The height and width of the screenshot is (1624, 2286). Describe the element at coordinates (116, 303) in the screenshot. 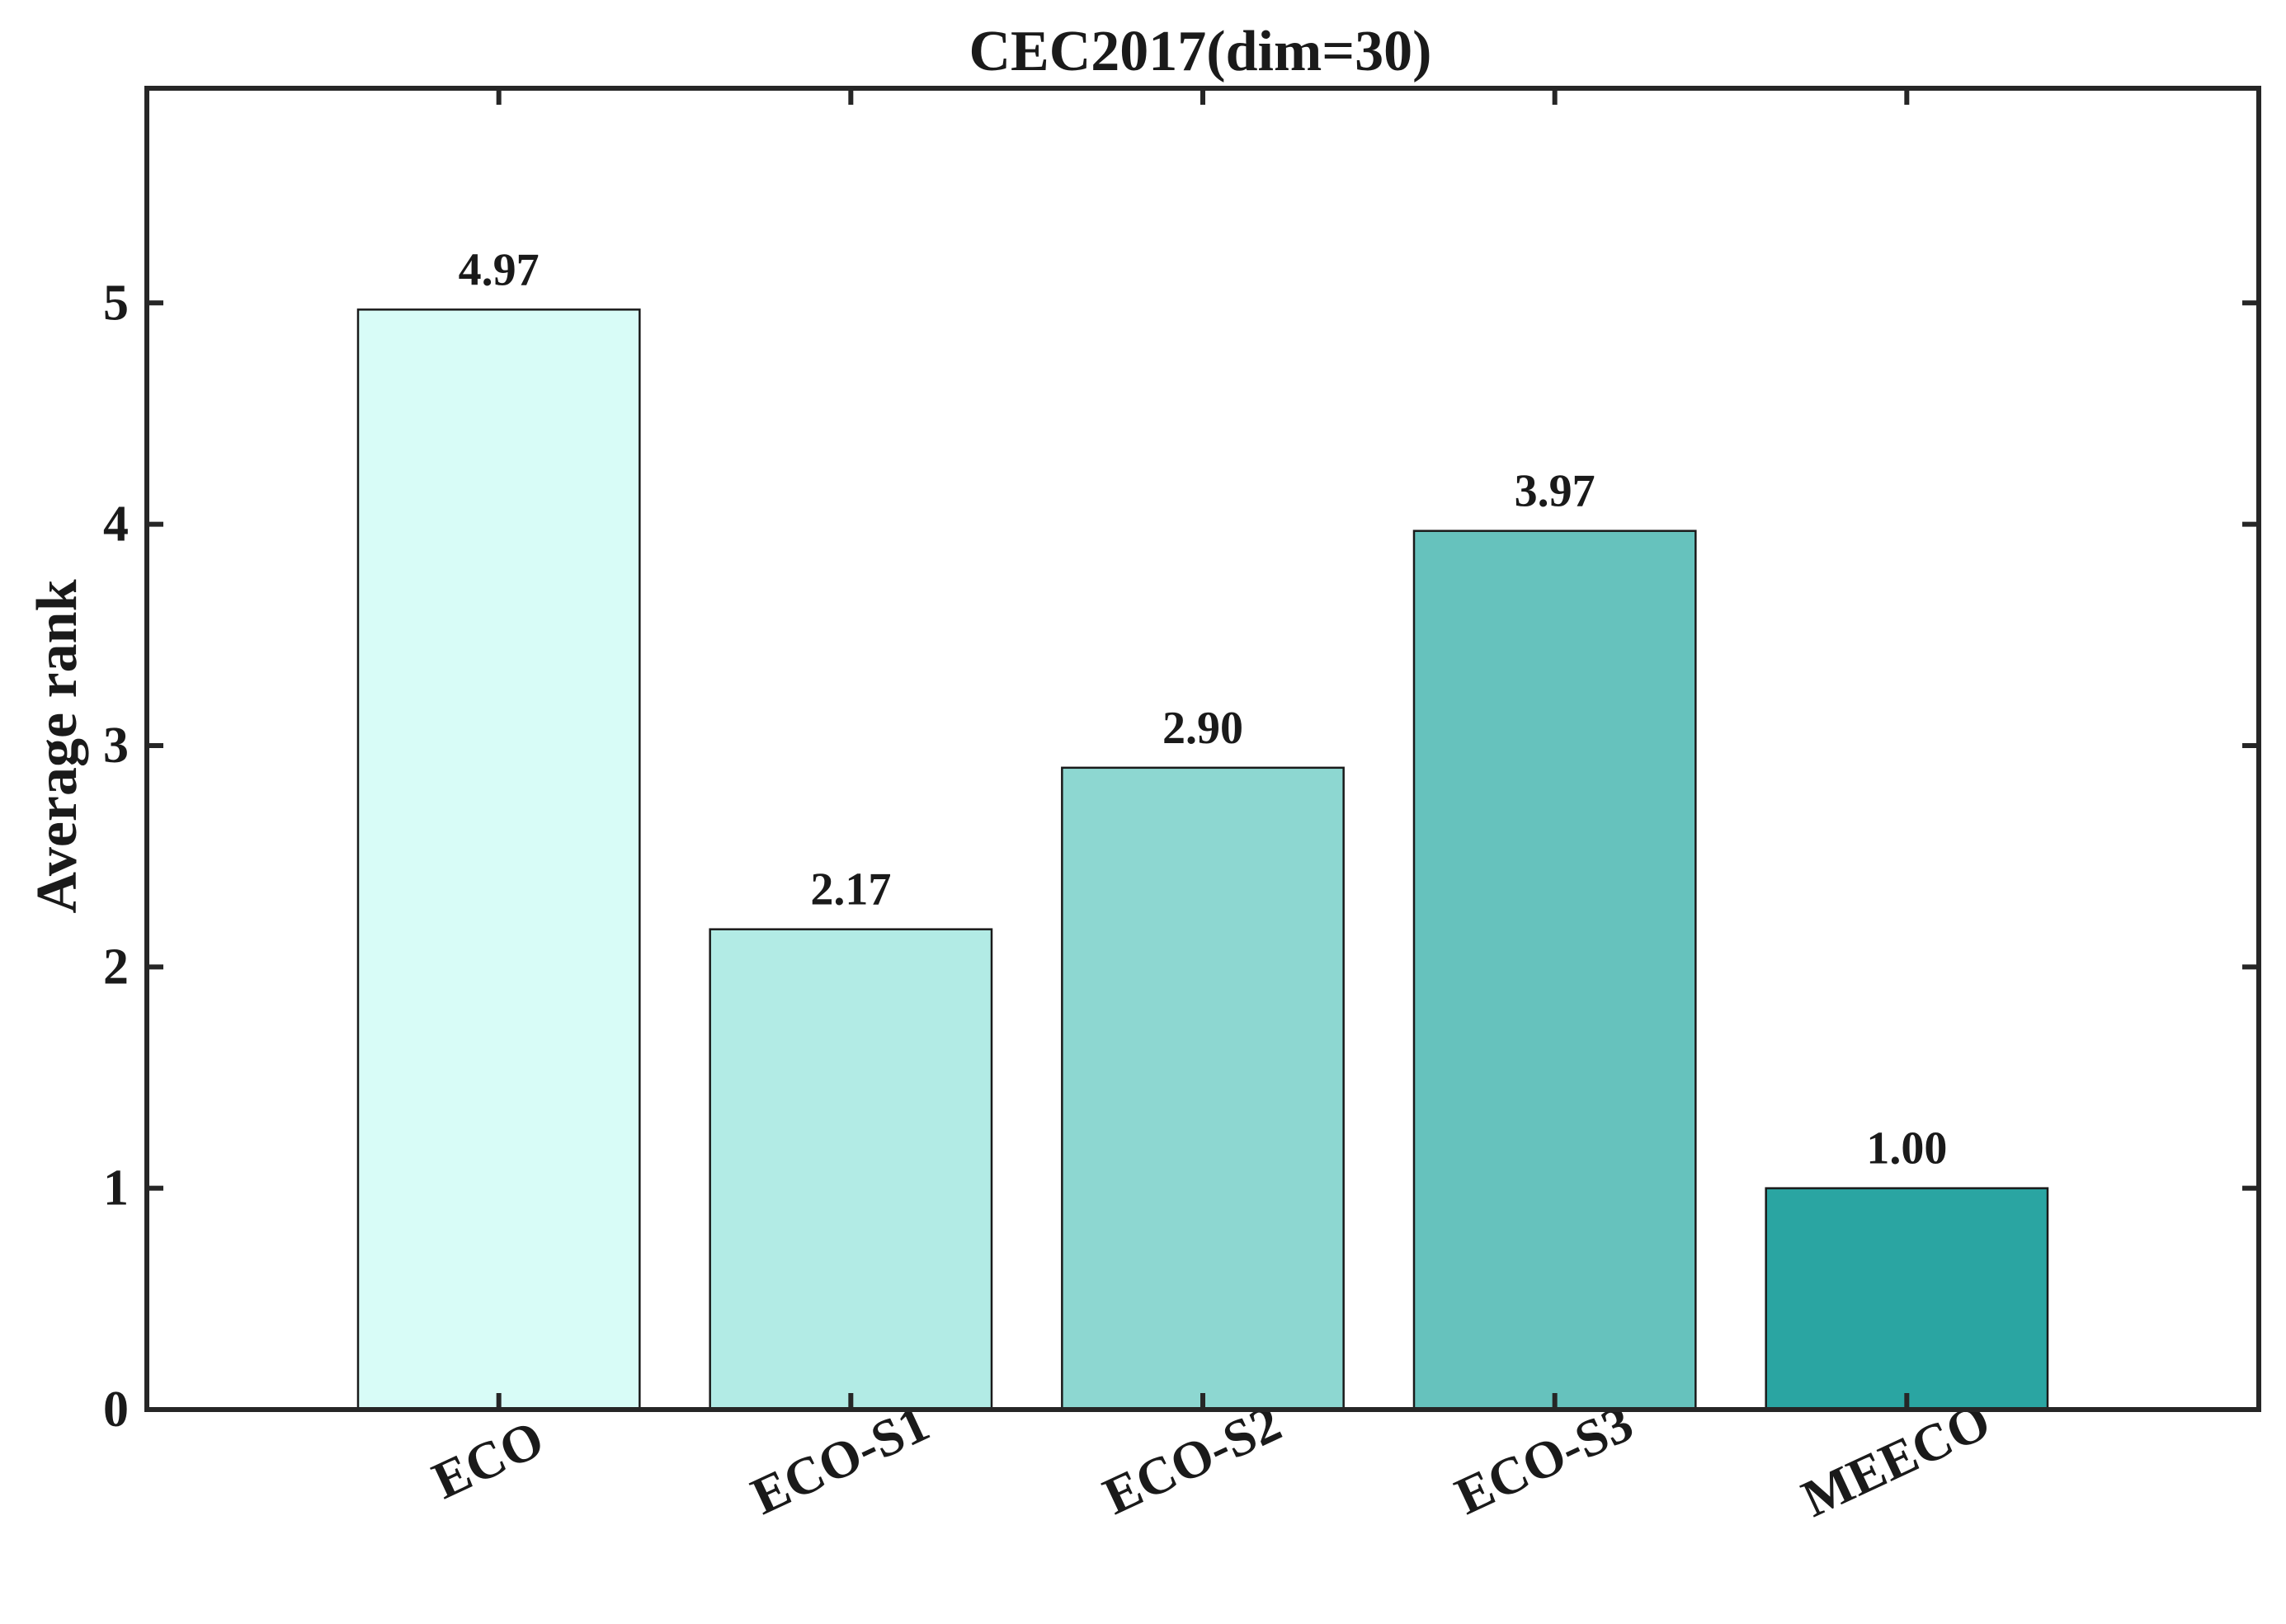

I see `y-tick-label: 5` at that location.